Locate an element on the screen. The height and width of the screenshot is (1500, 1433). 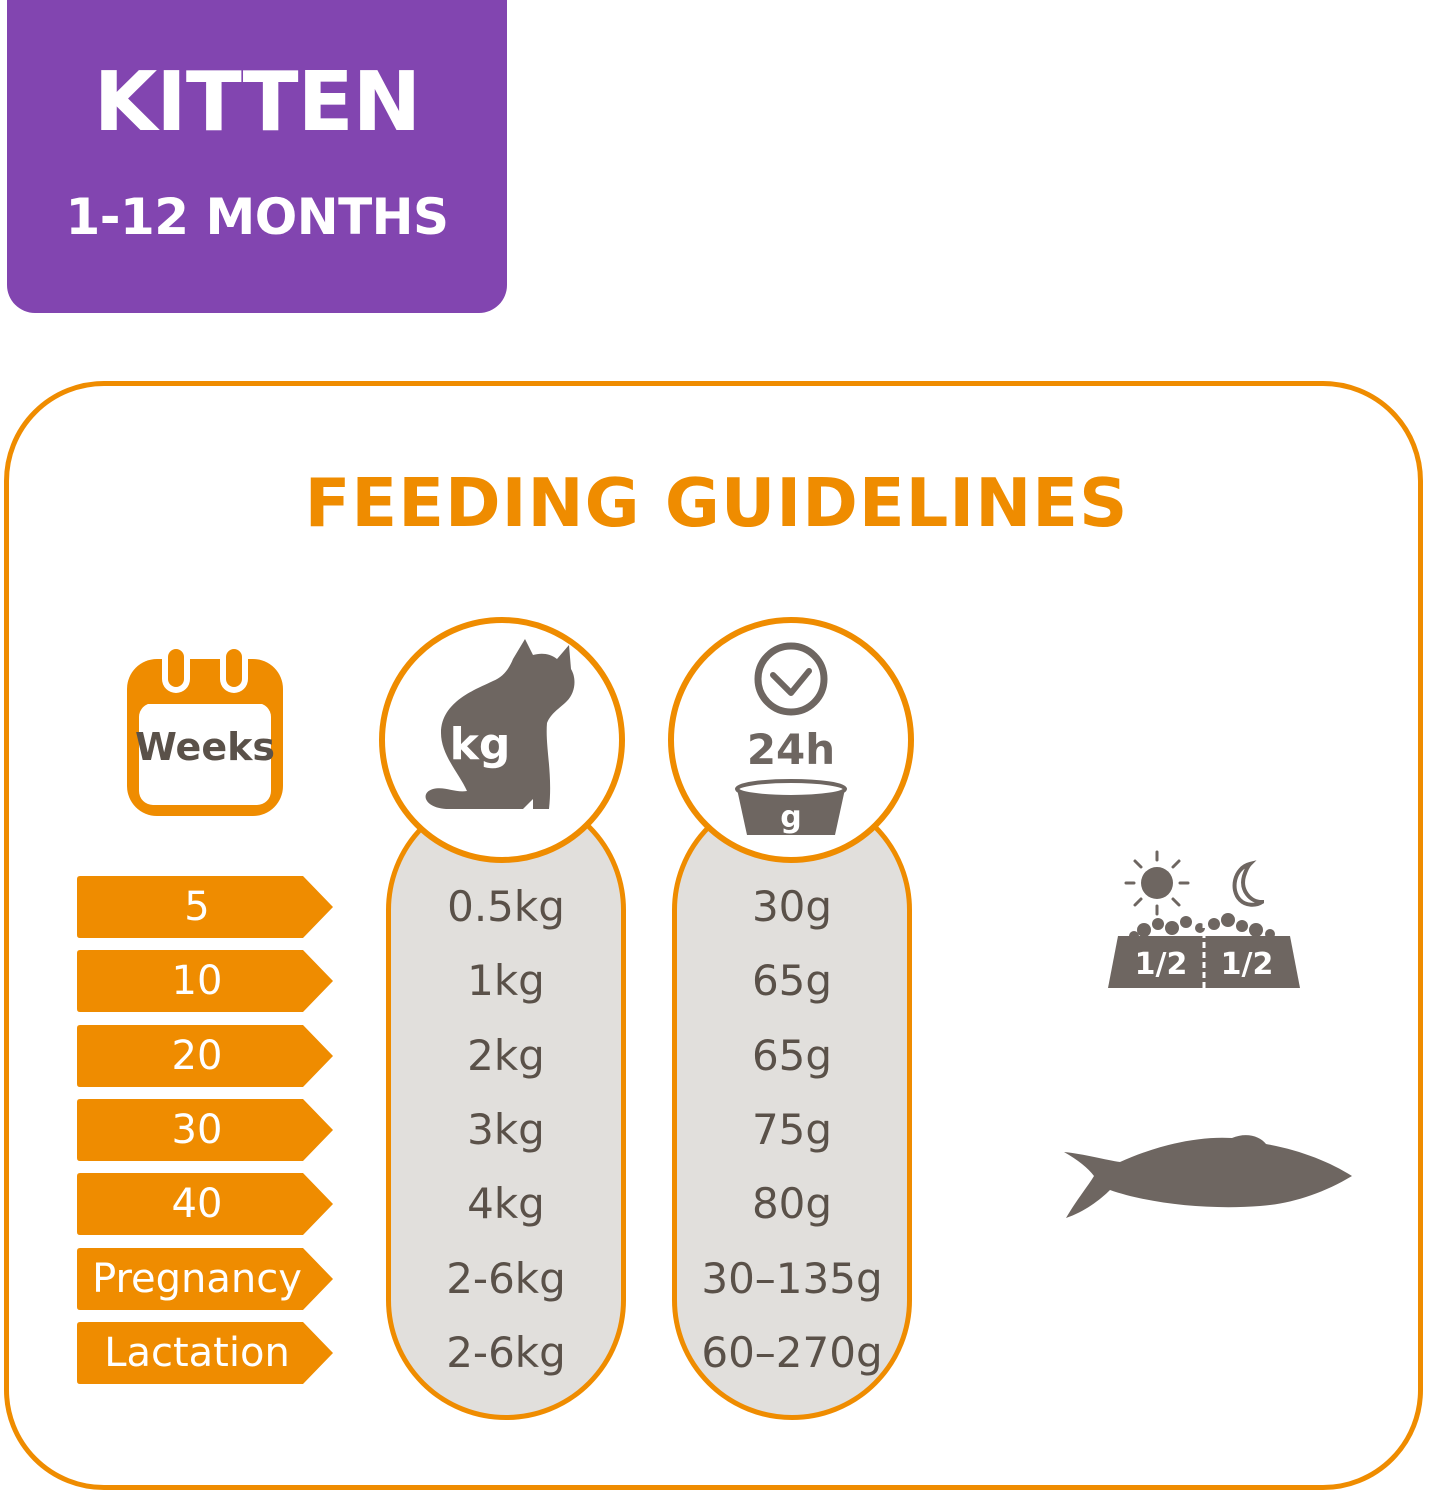
fish-icon is located at coordinates (1208, 1176).